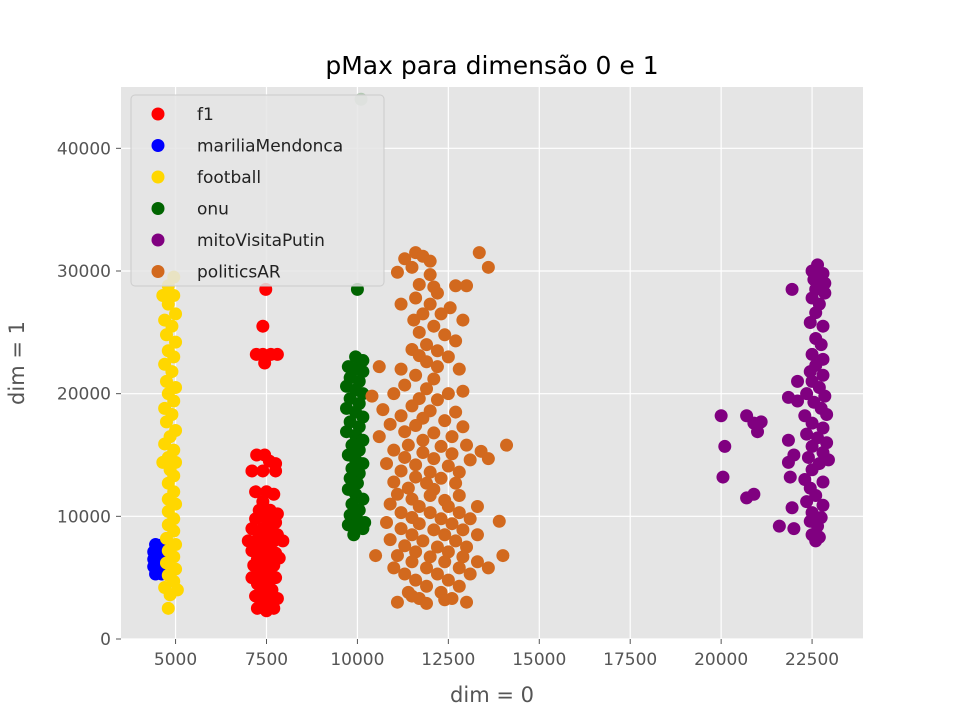 The height and width of the screenshot is (721, 961). Describe the element at coordinates (205, 115) in the screenshot. I see `legend-label: f1` at that location.